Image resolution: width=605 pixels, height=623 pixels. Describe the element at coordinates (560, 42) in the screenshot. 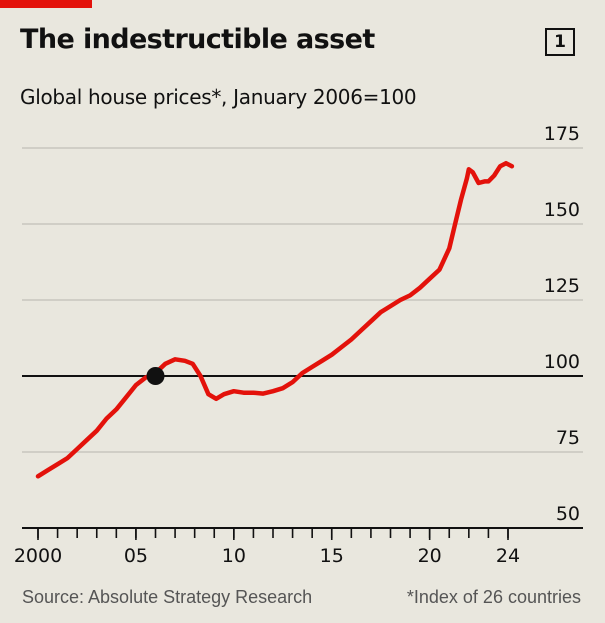

I see `chart-number-badge: 1` at that location.